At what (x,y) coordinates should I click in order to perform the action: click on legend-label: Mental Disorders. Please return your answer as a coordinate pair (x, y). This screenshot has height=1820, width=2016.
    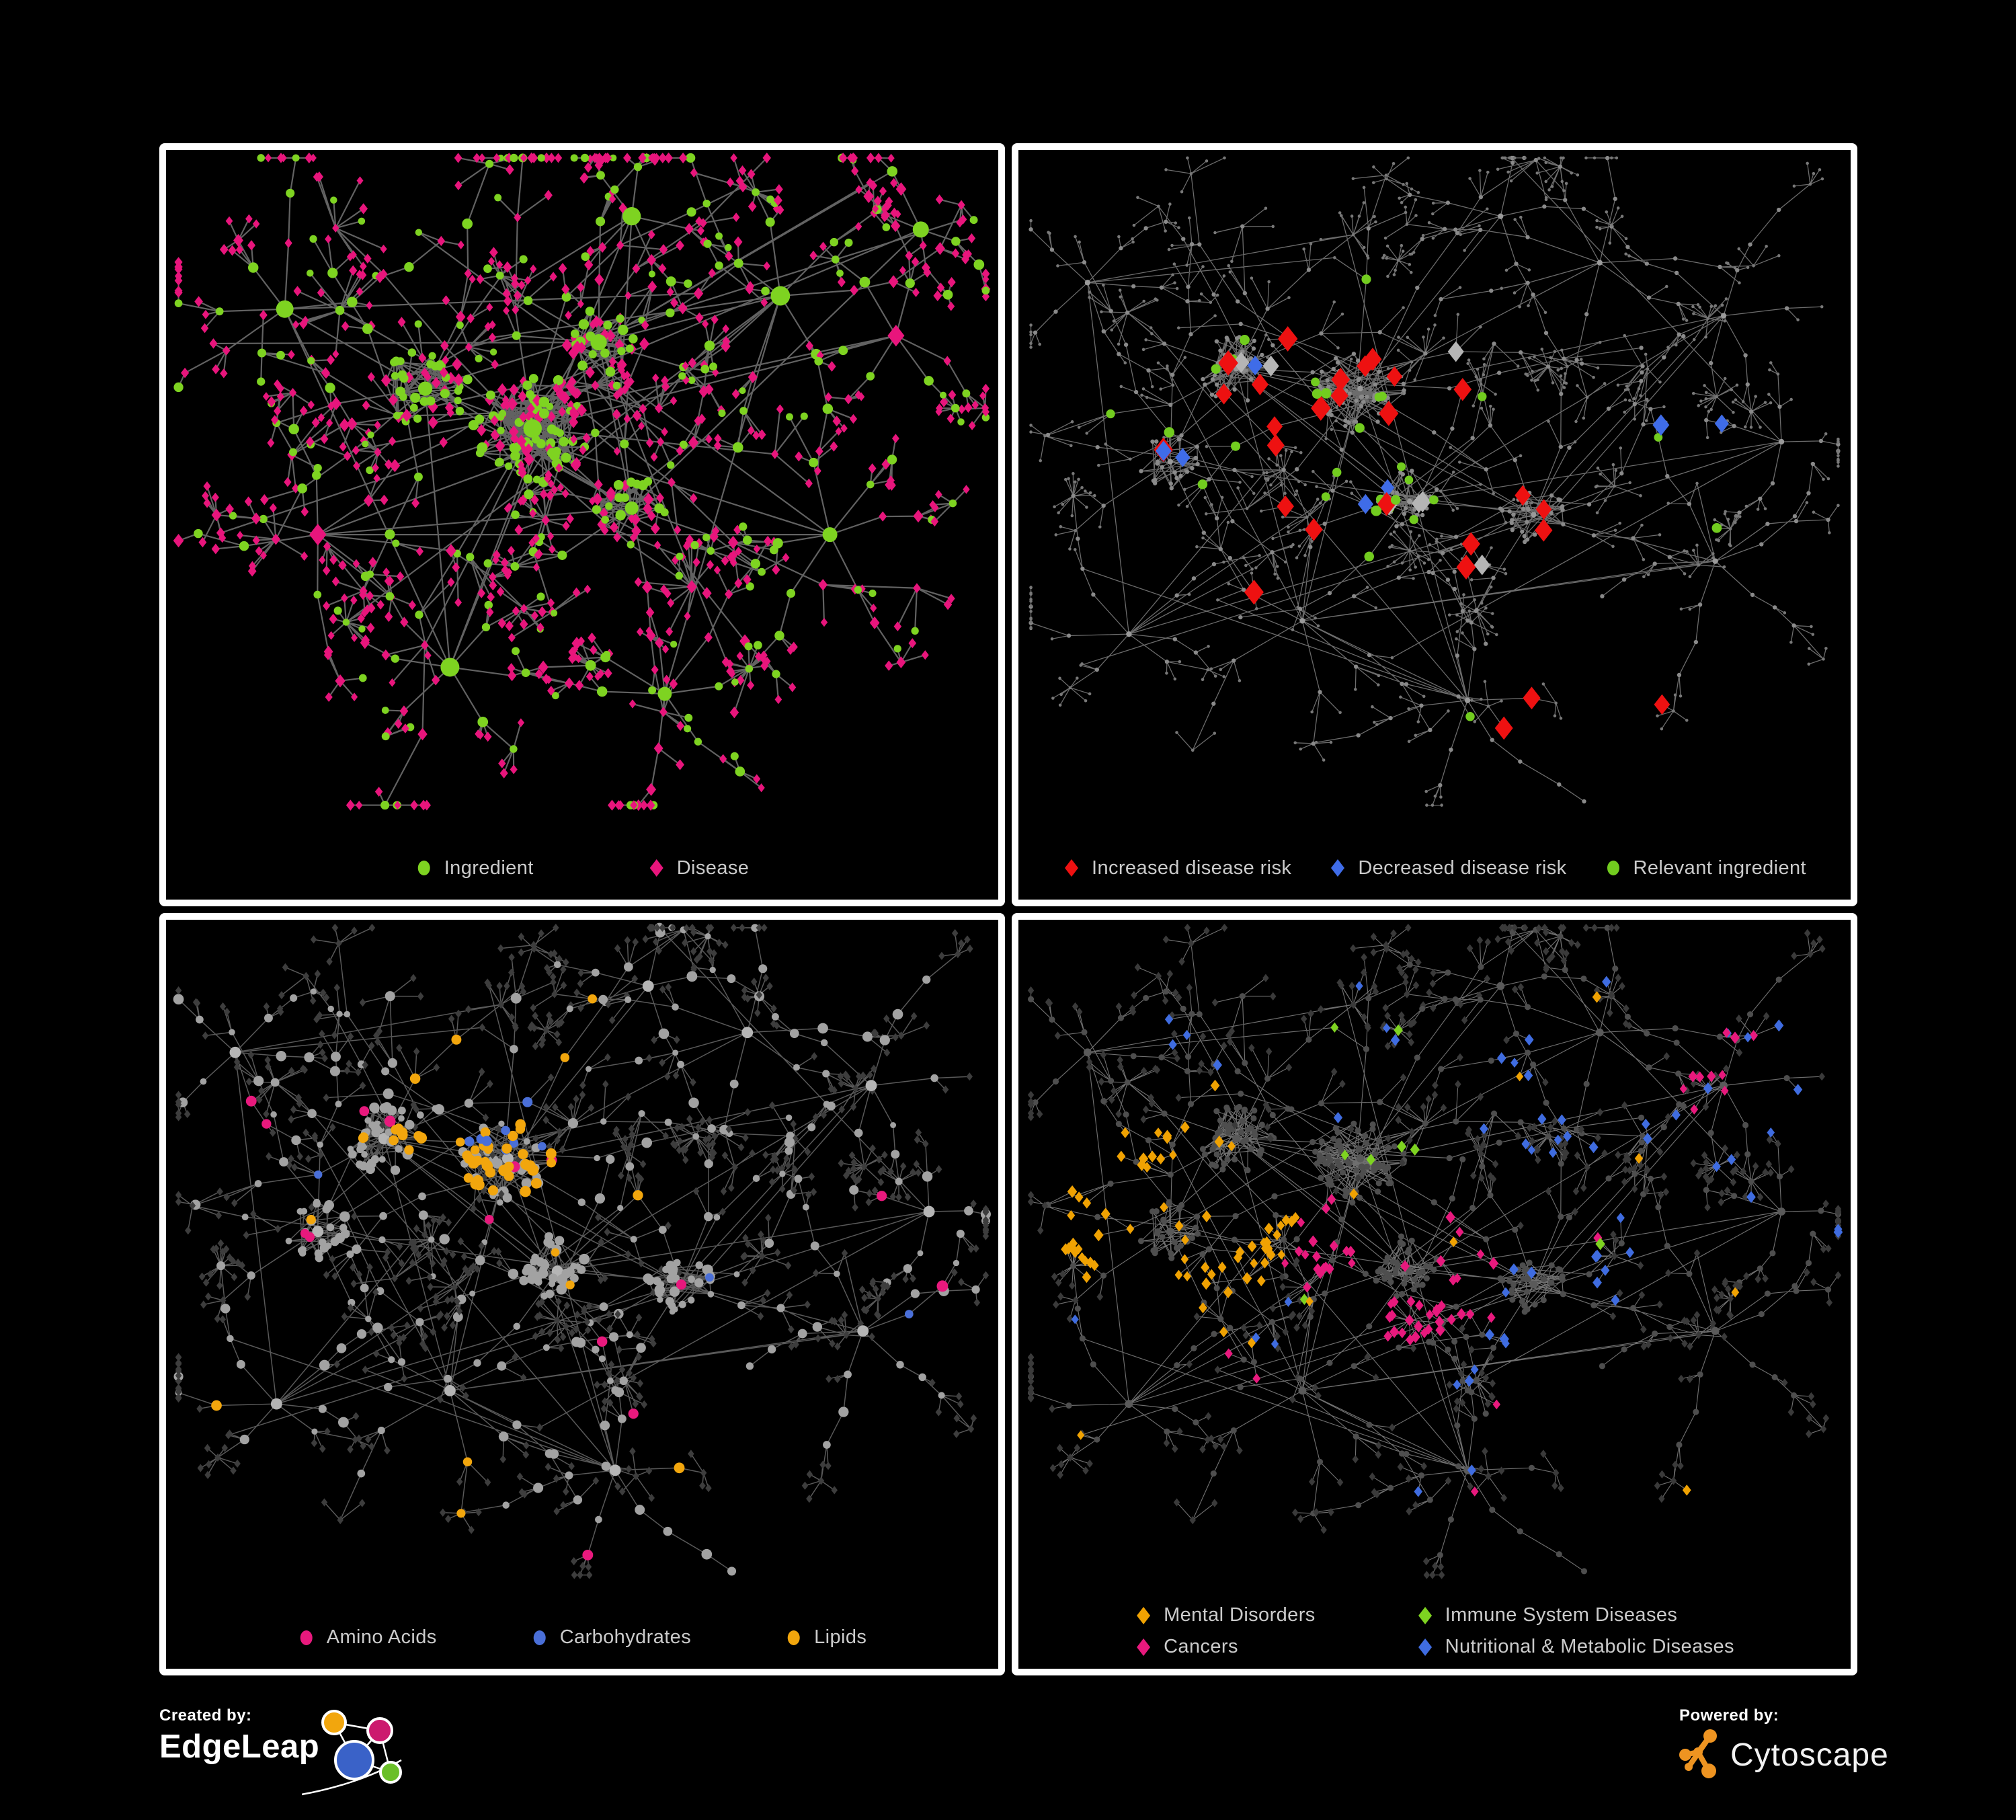
    Looking at the image, I should click on (1240, 1615).